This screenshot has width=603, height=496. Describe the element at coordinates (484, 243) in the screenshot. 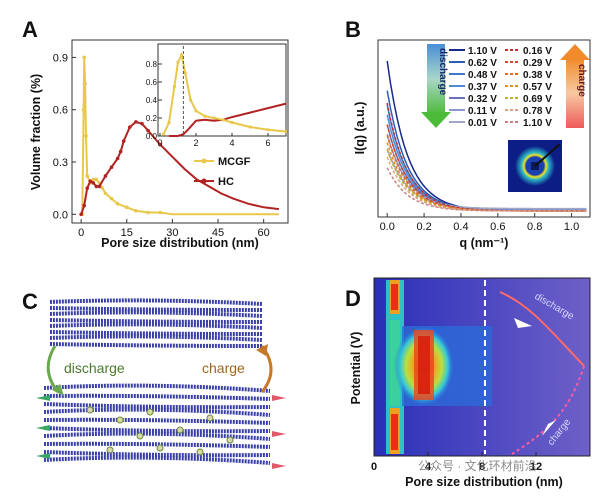

I see `chart-b-xlabel: q (nm⁻¹)` at that location.